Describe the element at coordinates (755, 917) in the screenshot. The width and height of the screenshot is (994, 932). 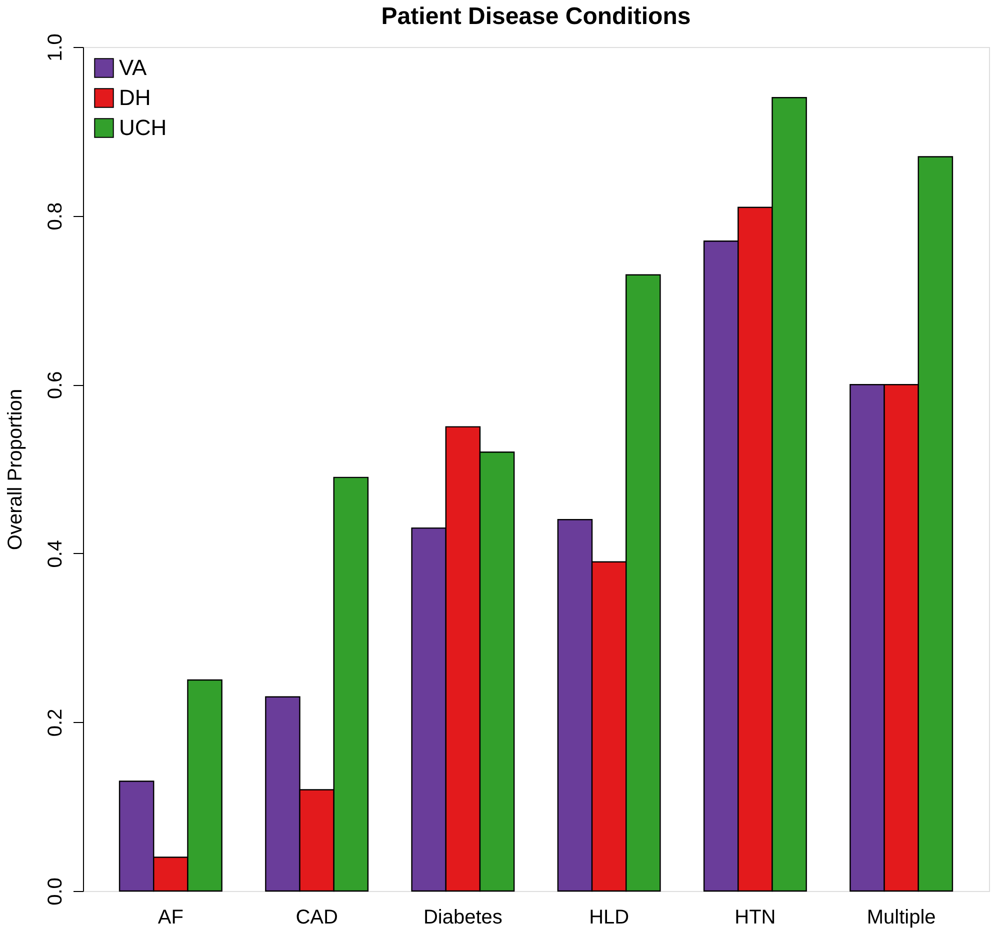
I see `x-tick-label: HTN` at that location.